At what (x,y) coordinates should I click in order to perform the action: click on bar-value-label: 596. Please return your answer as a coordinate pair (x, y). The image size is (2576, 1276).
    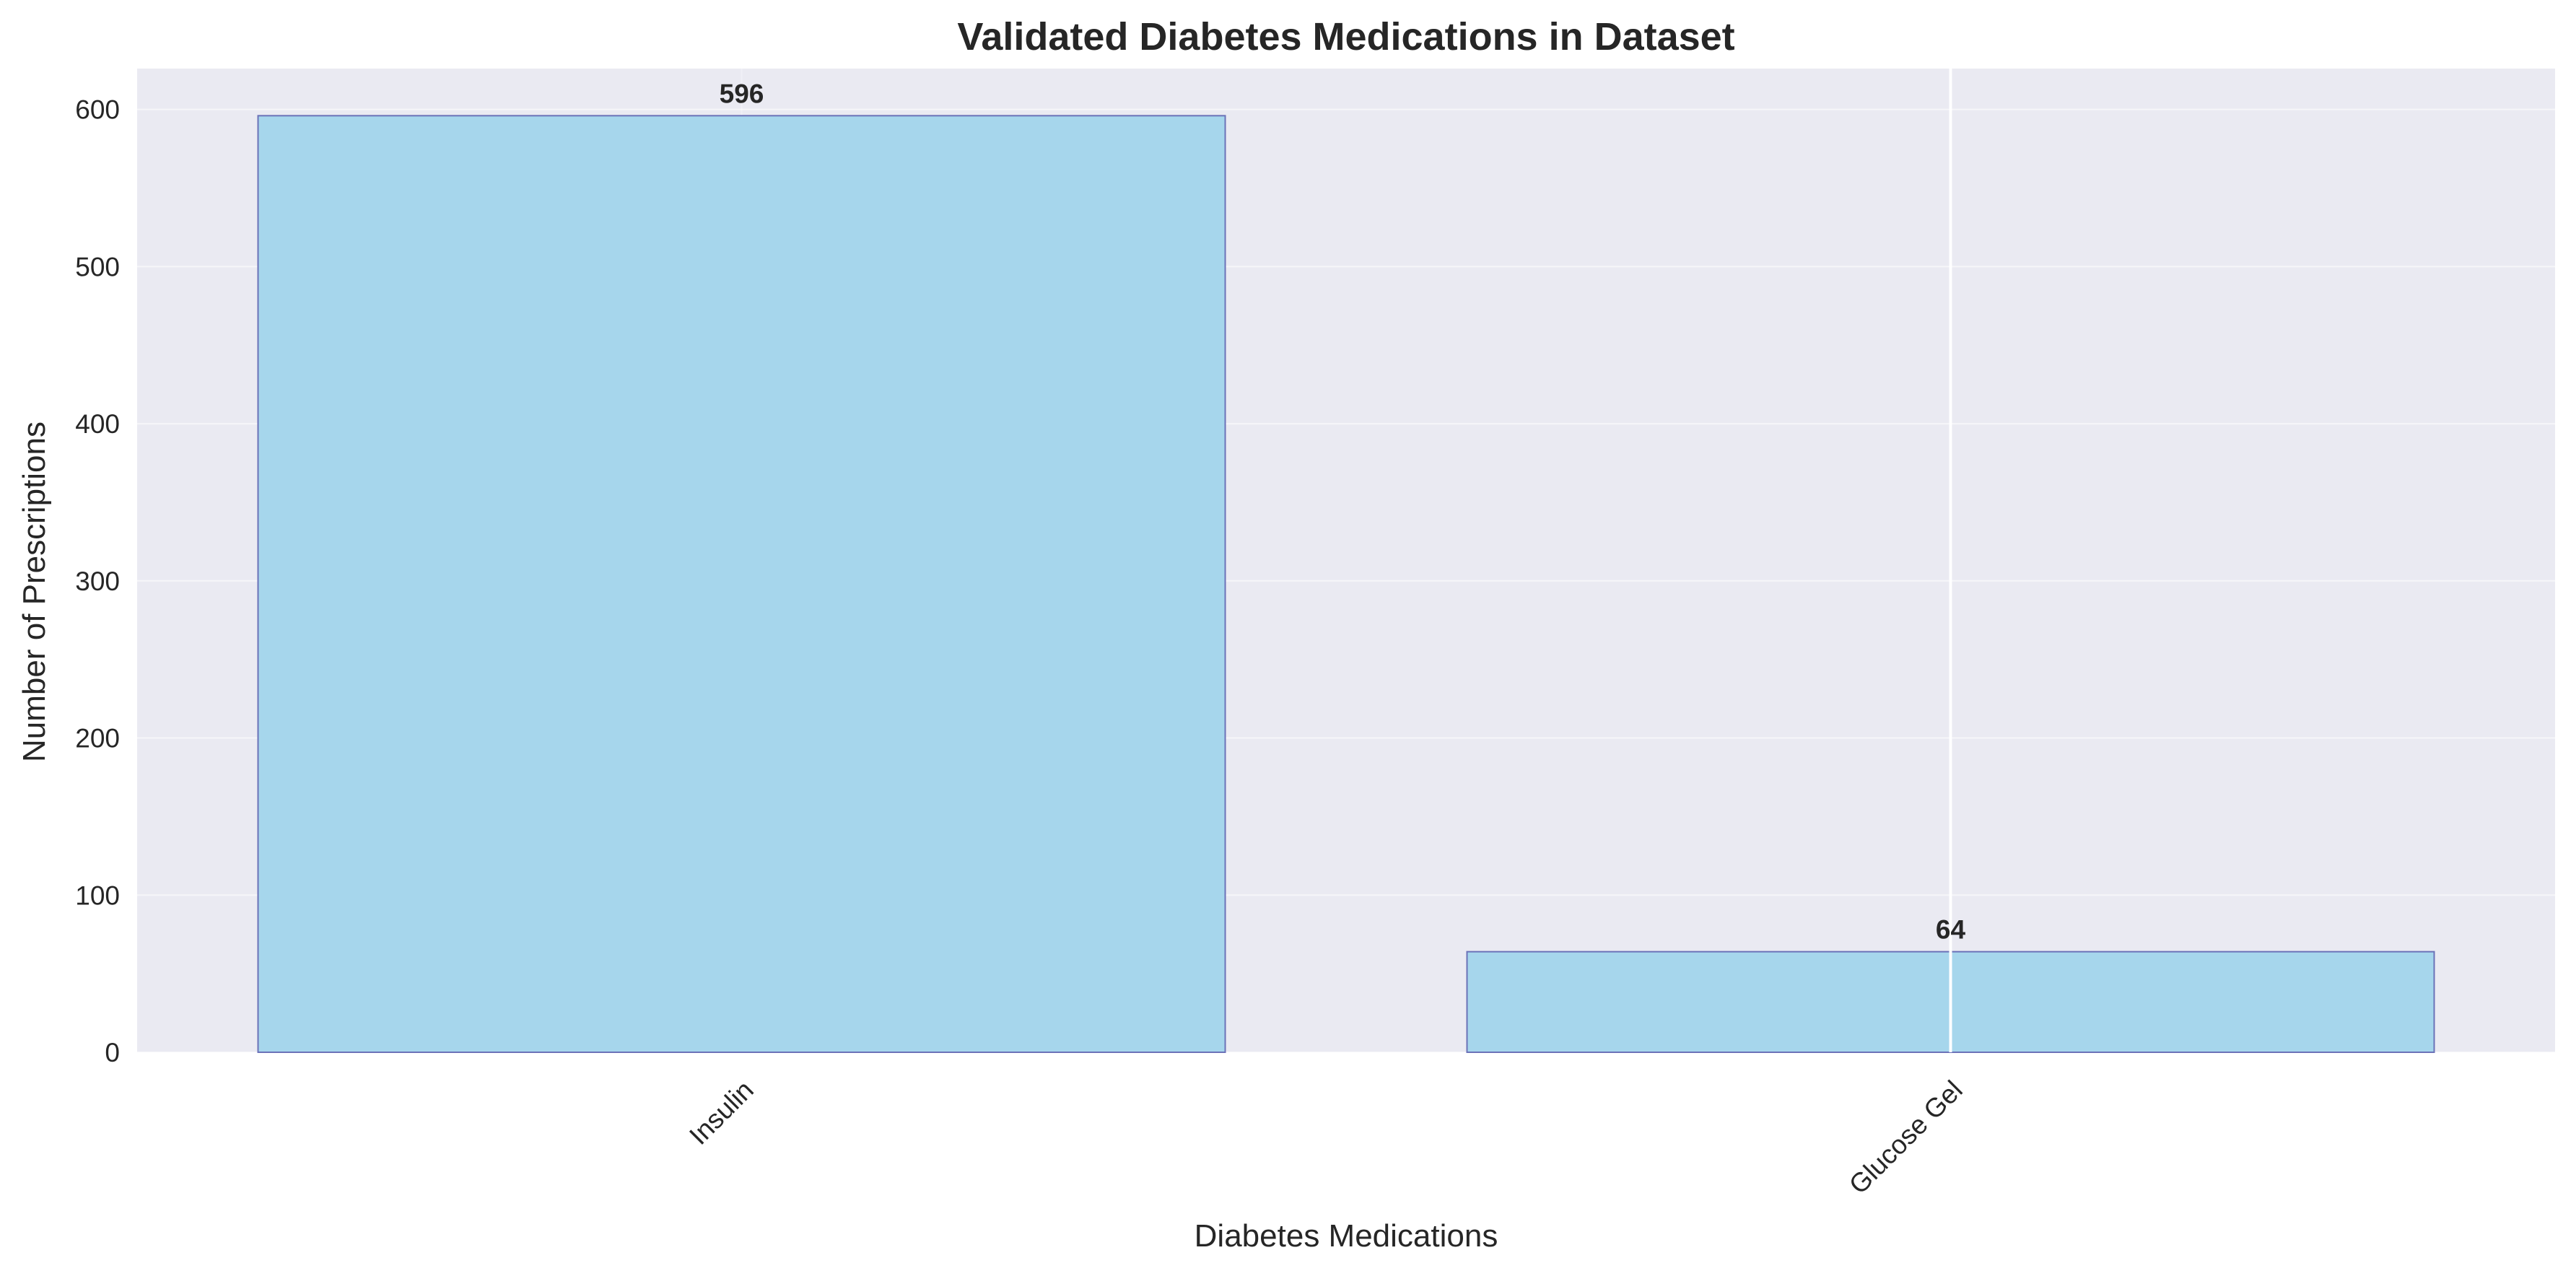
    Looking at the image, I should click on (742, 93).